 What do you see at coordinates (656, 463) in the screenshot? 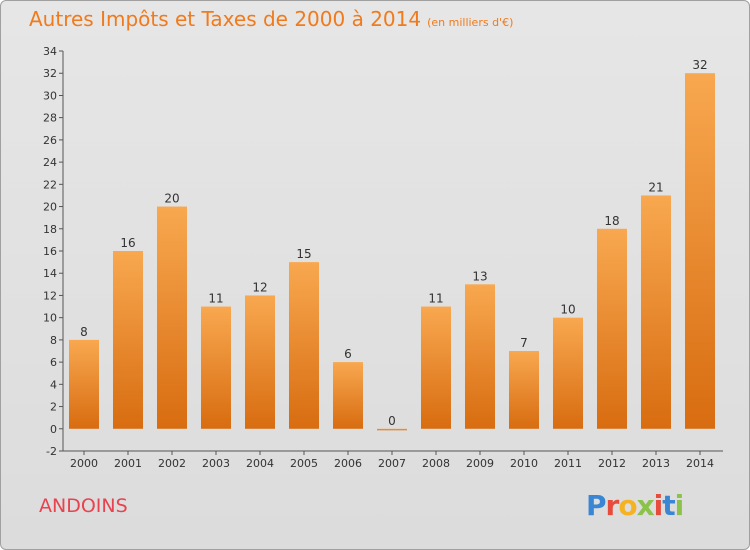
I see `x-tick-label: 2013` at bounding box center [656, 463].